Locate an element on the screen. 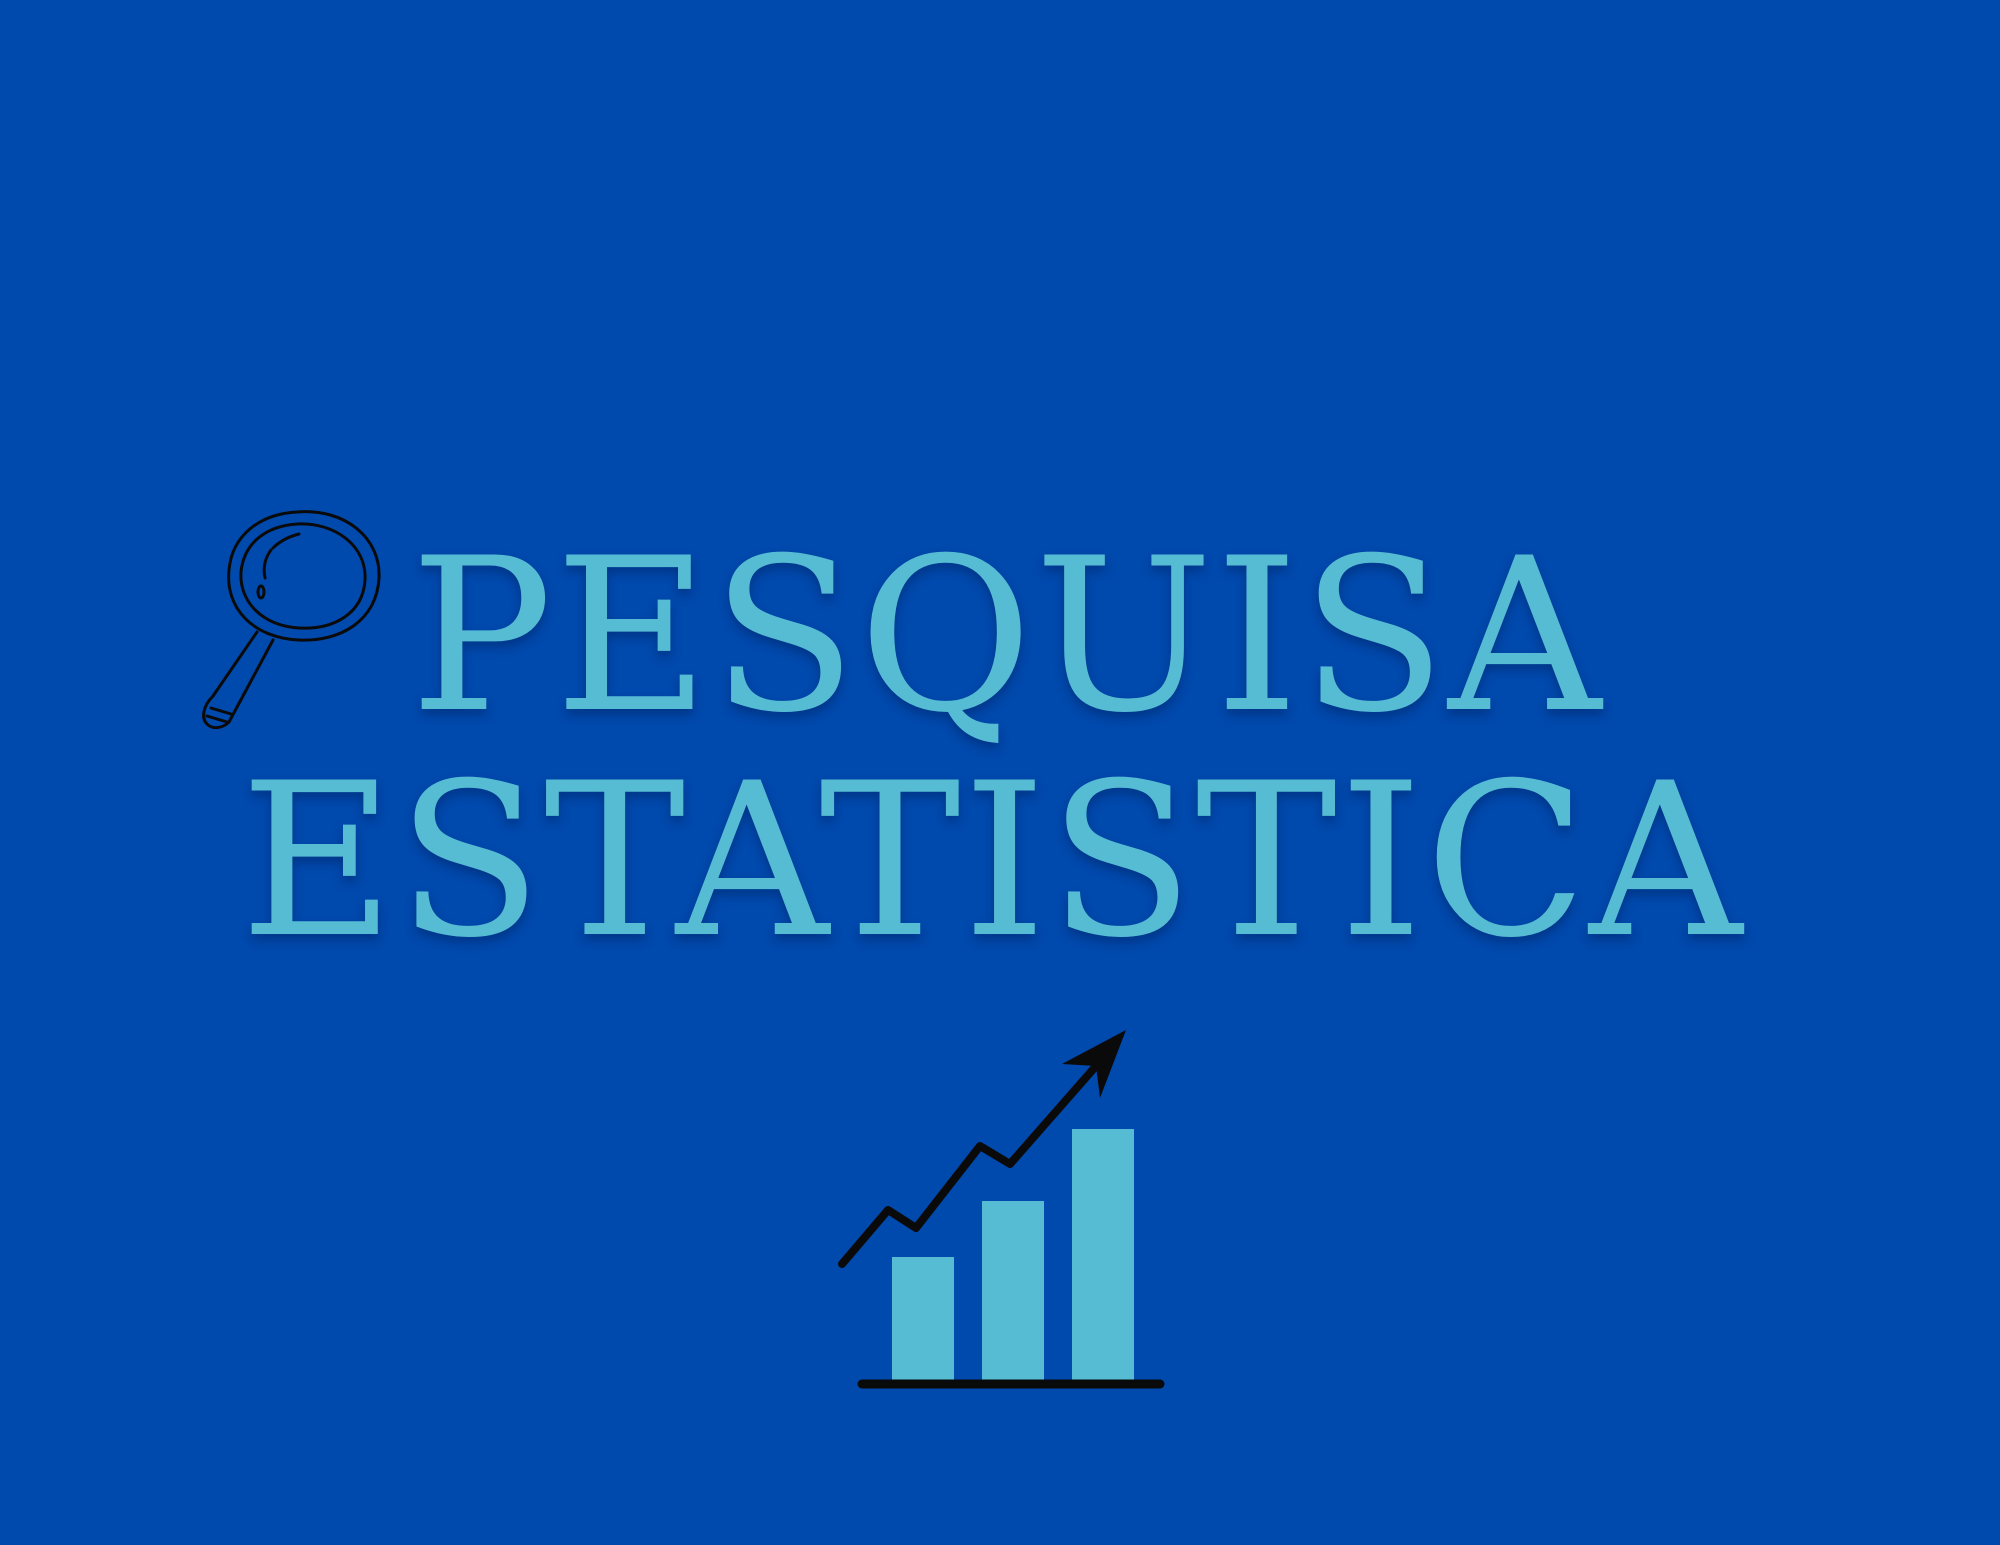 The height and width of the screenshot is (1545, 2000). magnifier-icon is located at coordinates (291, 620).